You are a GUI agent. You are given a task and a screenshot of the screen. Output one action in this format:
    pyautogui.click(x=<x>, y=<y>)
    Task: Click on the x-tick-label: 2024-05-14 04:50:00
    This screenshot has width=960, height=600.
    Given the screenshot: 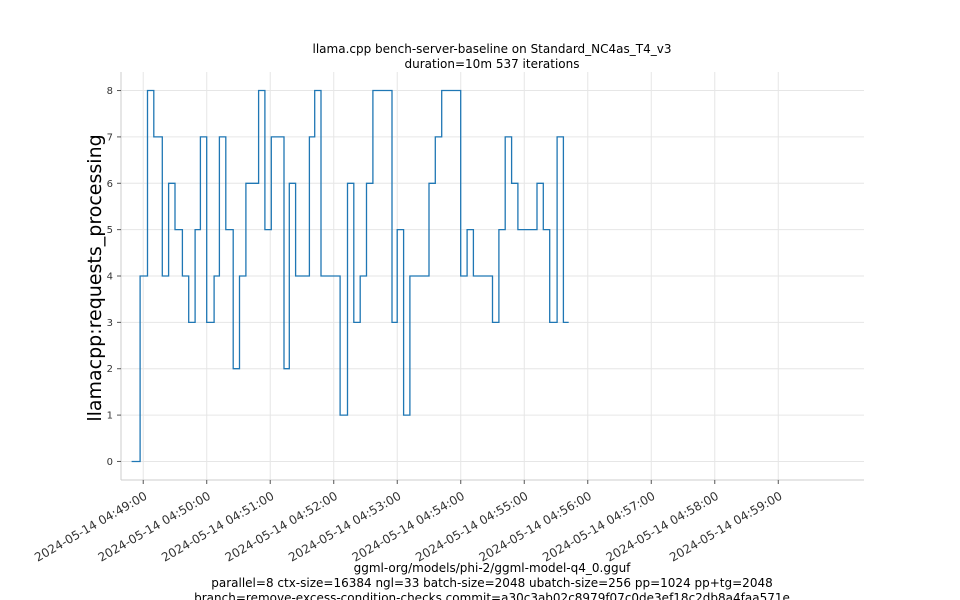 What is the action you would take?
    pyautogui.click(x=154, y=527)
    